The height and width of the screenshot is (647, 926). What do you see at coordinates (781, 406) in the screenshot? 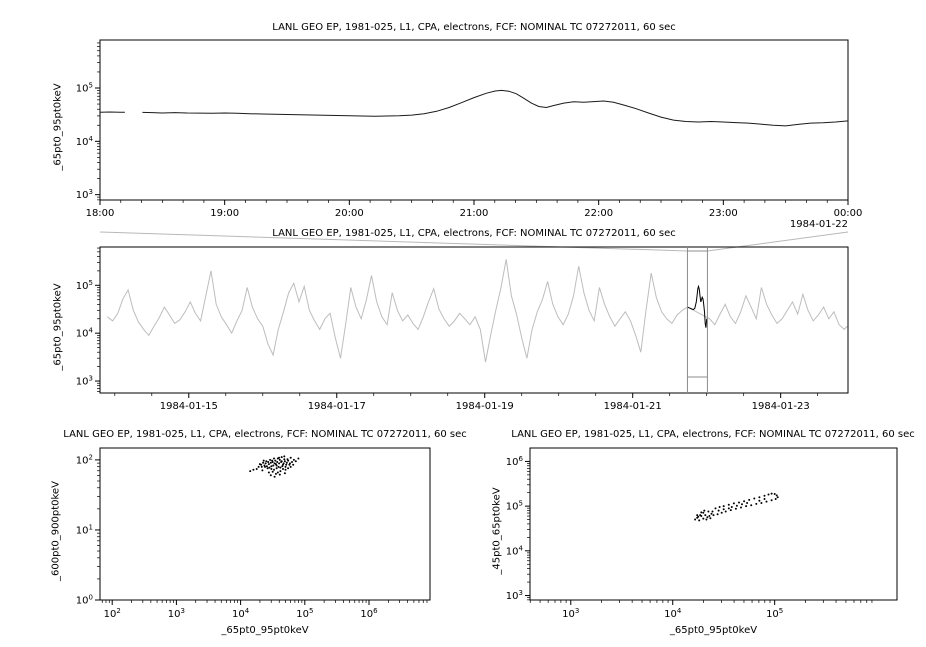
I see `svg-text: 1984-01-23` at bounding box center [781, 406].